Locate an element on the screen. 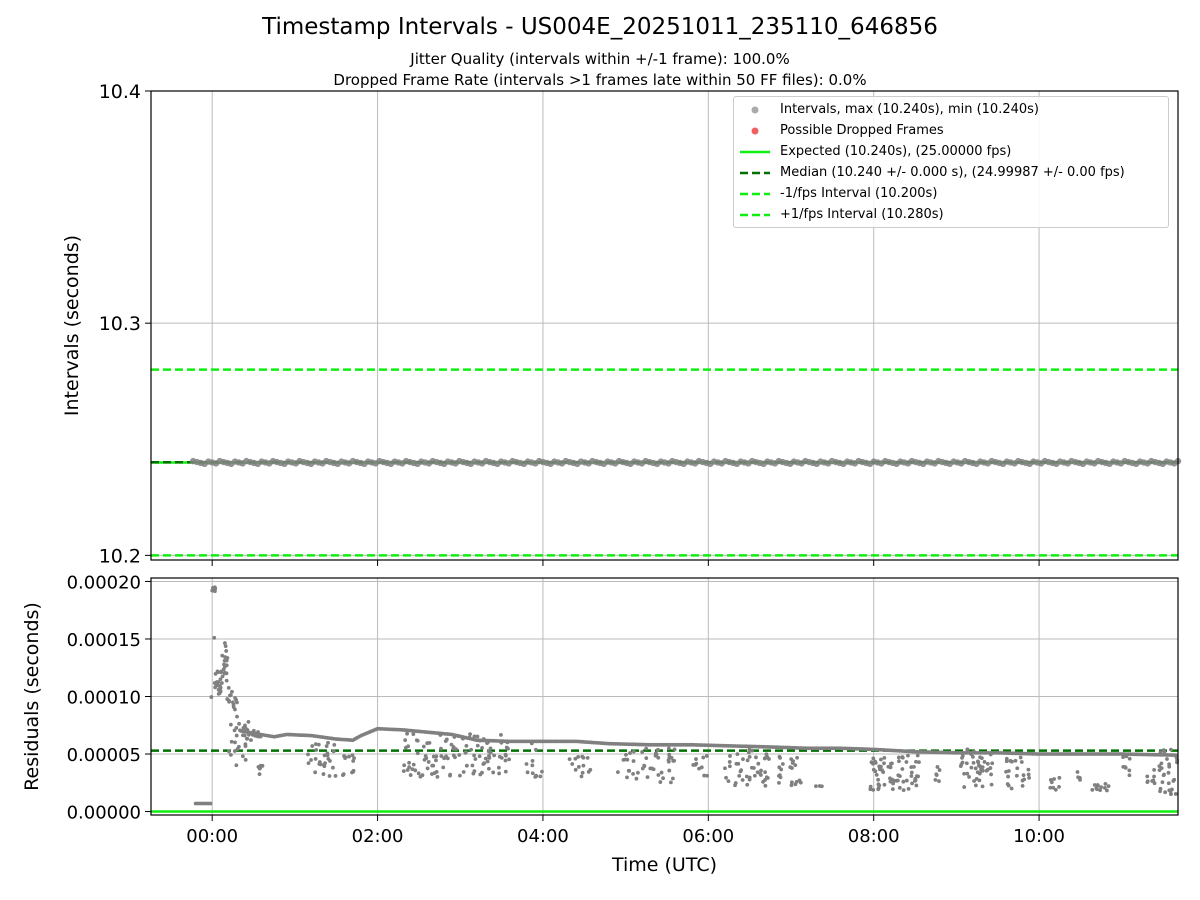 The image size is (1200, 900). legend-item-minus-interval: -1/fps Interval (10.200s) is located at coordinates (951, 194).